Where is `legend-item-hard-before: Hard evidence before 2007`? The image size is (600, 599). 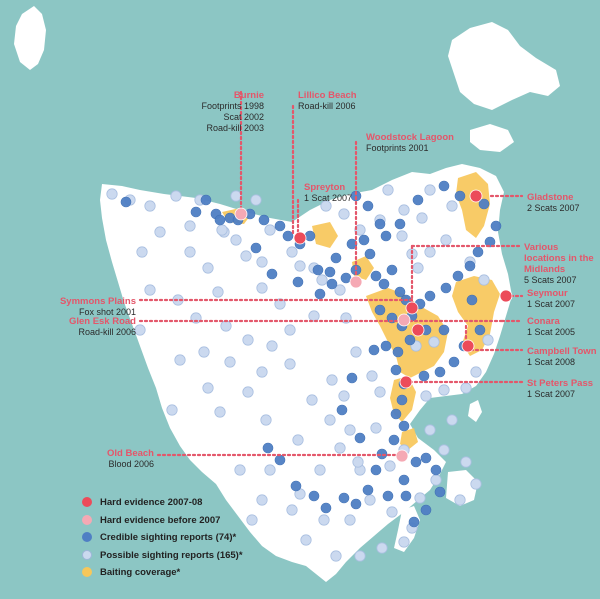 legend-item-hard-before: Hard evidence before 2007 is located at coordinates (162, 521).